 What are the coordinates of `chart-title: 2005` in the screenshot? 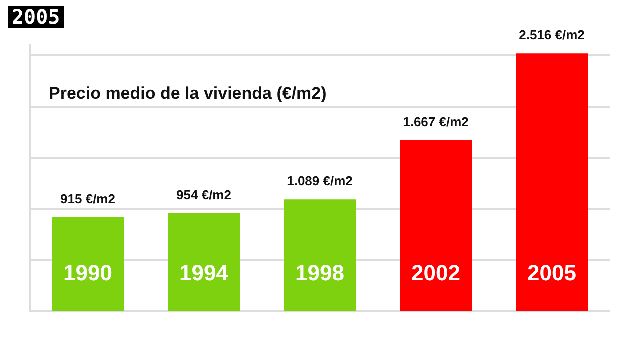 It's located at (36, 17).